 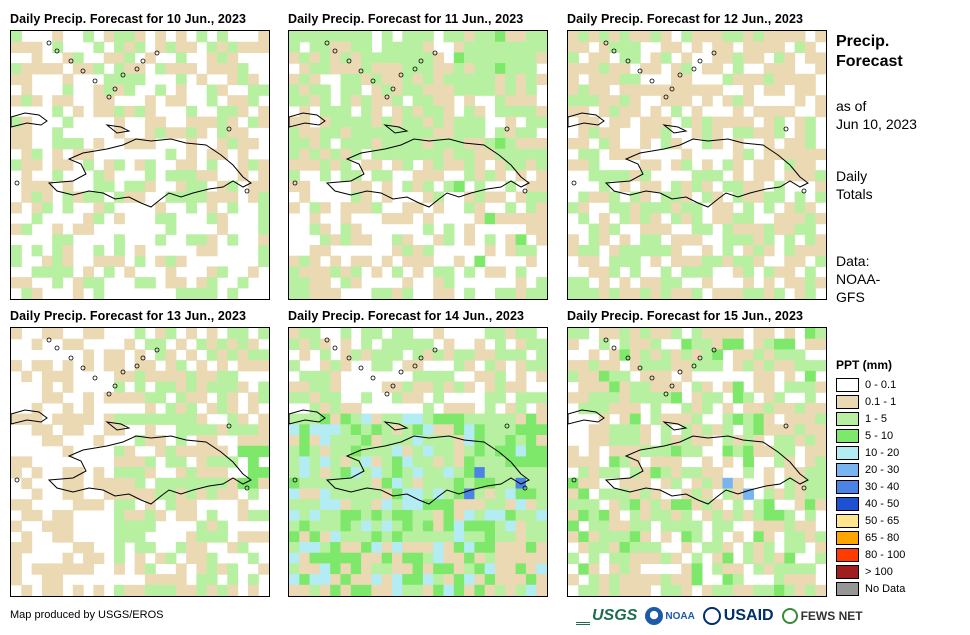 What do you see at coordinates (847, 401) in the screenshot?
I see `legend-swatch` at bounding box center [847, 401].